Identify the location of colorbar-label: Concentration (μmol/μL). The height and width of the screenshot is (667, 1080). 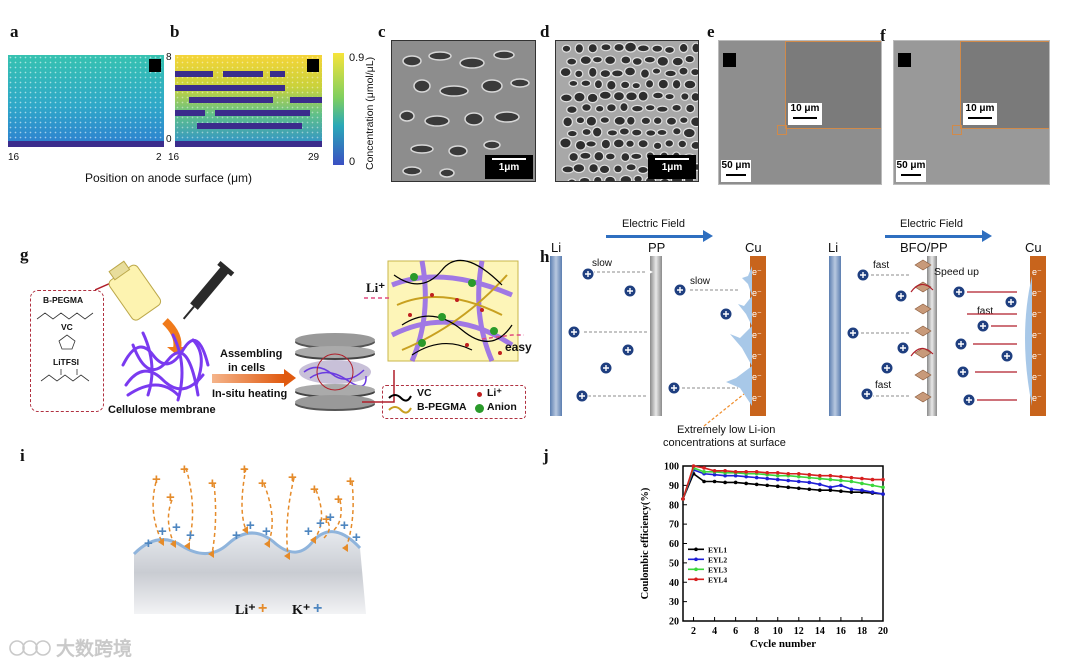
(370, 113).